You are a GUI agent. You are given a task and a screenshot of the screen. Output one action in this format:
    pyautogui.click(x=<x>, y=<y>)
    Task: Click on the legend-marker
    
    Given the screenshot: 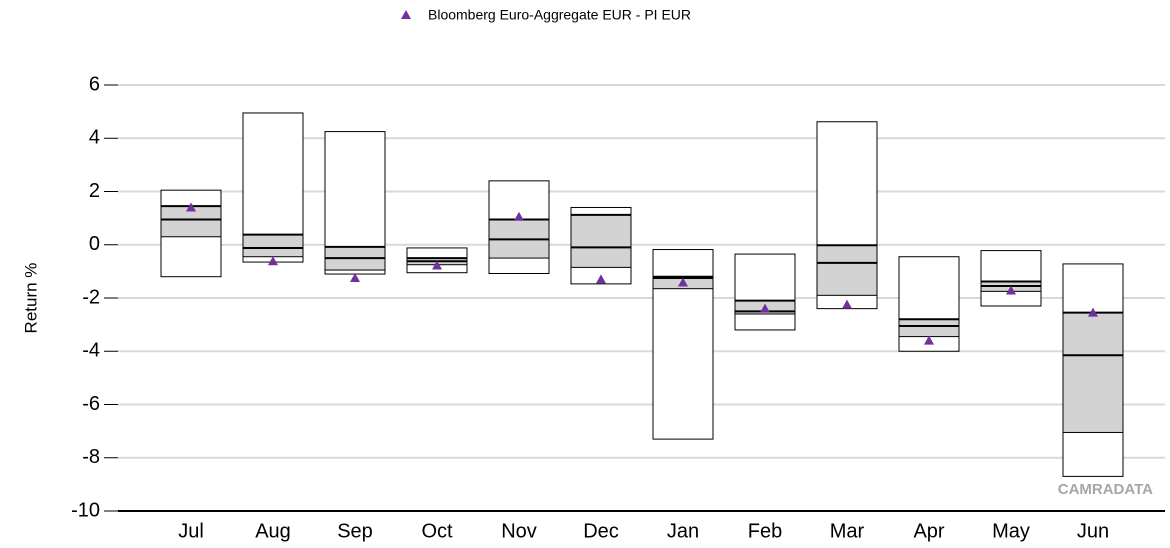 What is the action you would take?
    pyautogui.click(x=406, y=14)
    